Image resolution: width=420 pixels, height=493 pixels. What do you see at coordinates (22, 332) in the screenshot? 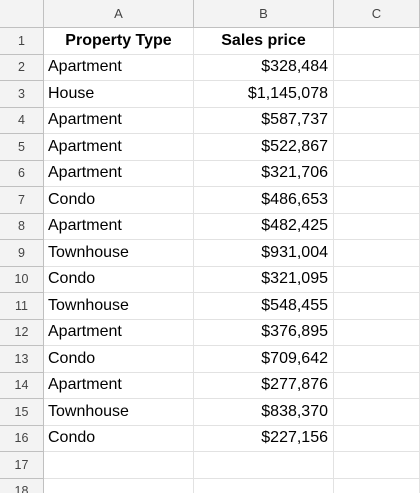
I see `row-header: 12` at bounding box center [22, 332].